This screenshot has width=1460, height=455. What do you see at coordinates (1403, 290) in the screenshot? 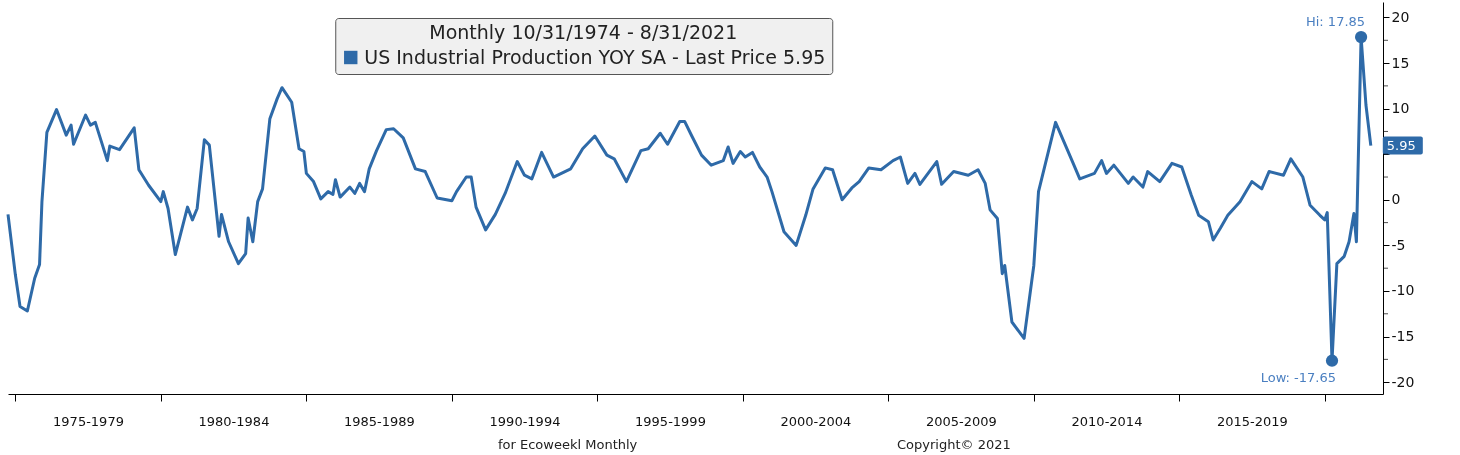
I see `y-tick-label: -10` at bounding box center [1403, 290].